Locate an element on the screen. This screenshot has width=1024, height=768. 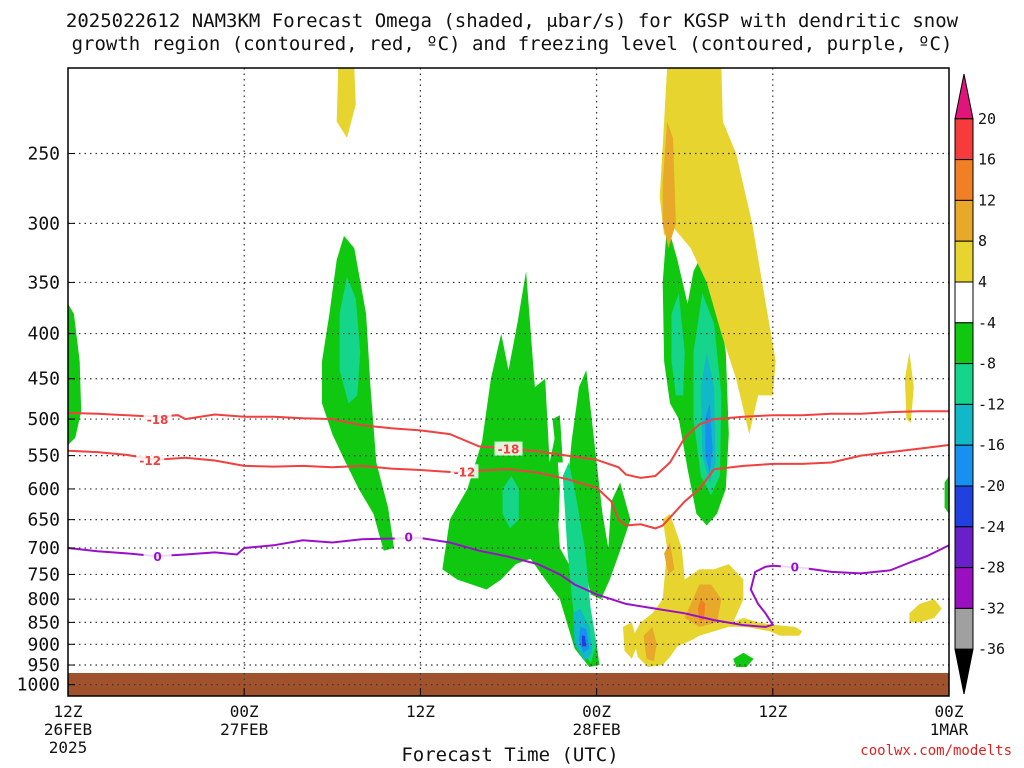
y-tick-label-950: 950 is located at coordinates (43, 665).